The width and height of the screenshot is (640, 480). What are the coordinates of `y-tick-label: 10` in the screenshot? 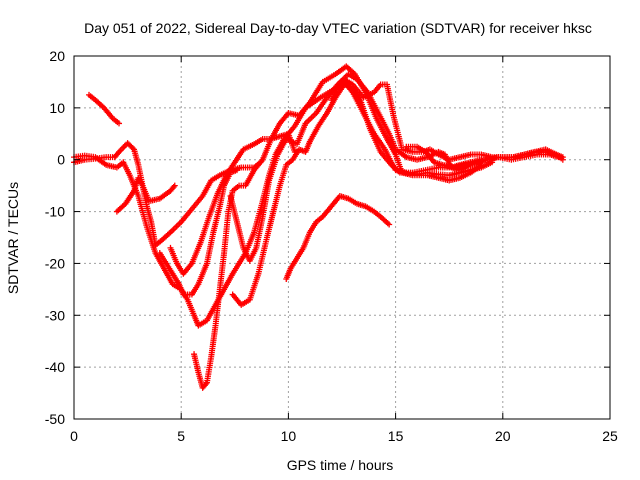 It's located at (57, 108).